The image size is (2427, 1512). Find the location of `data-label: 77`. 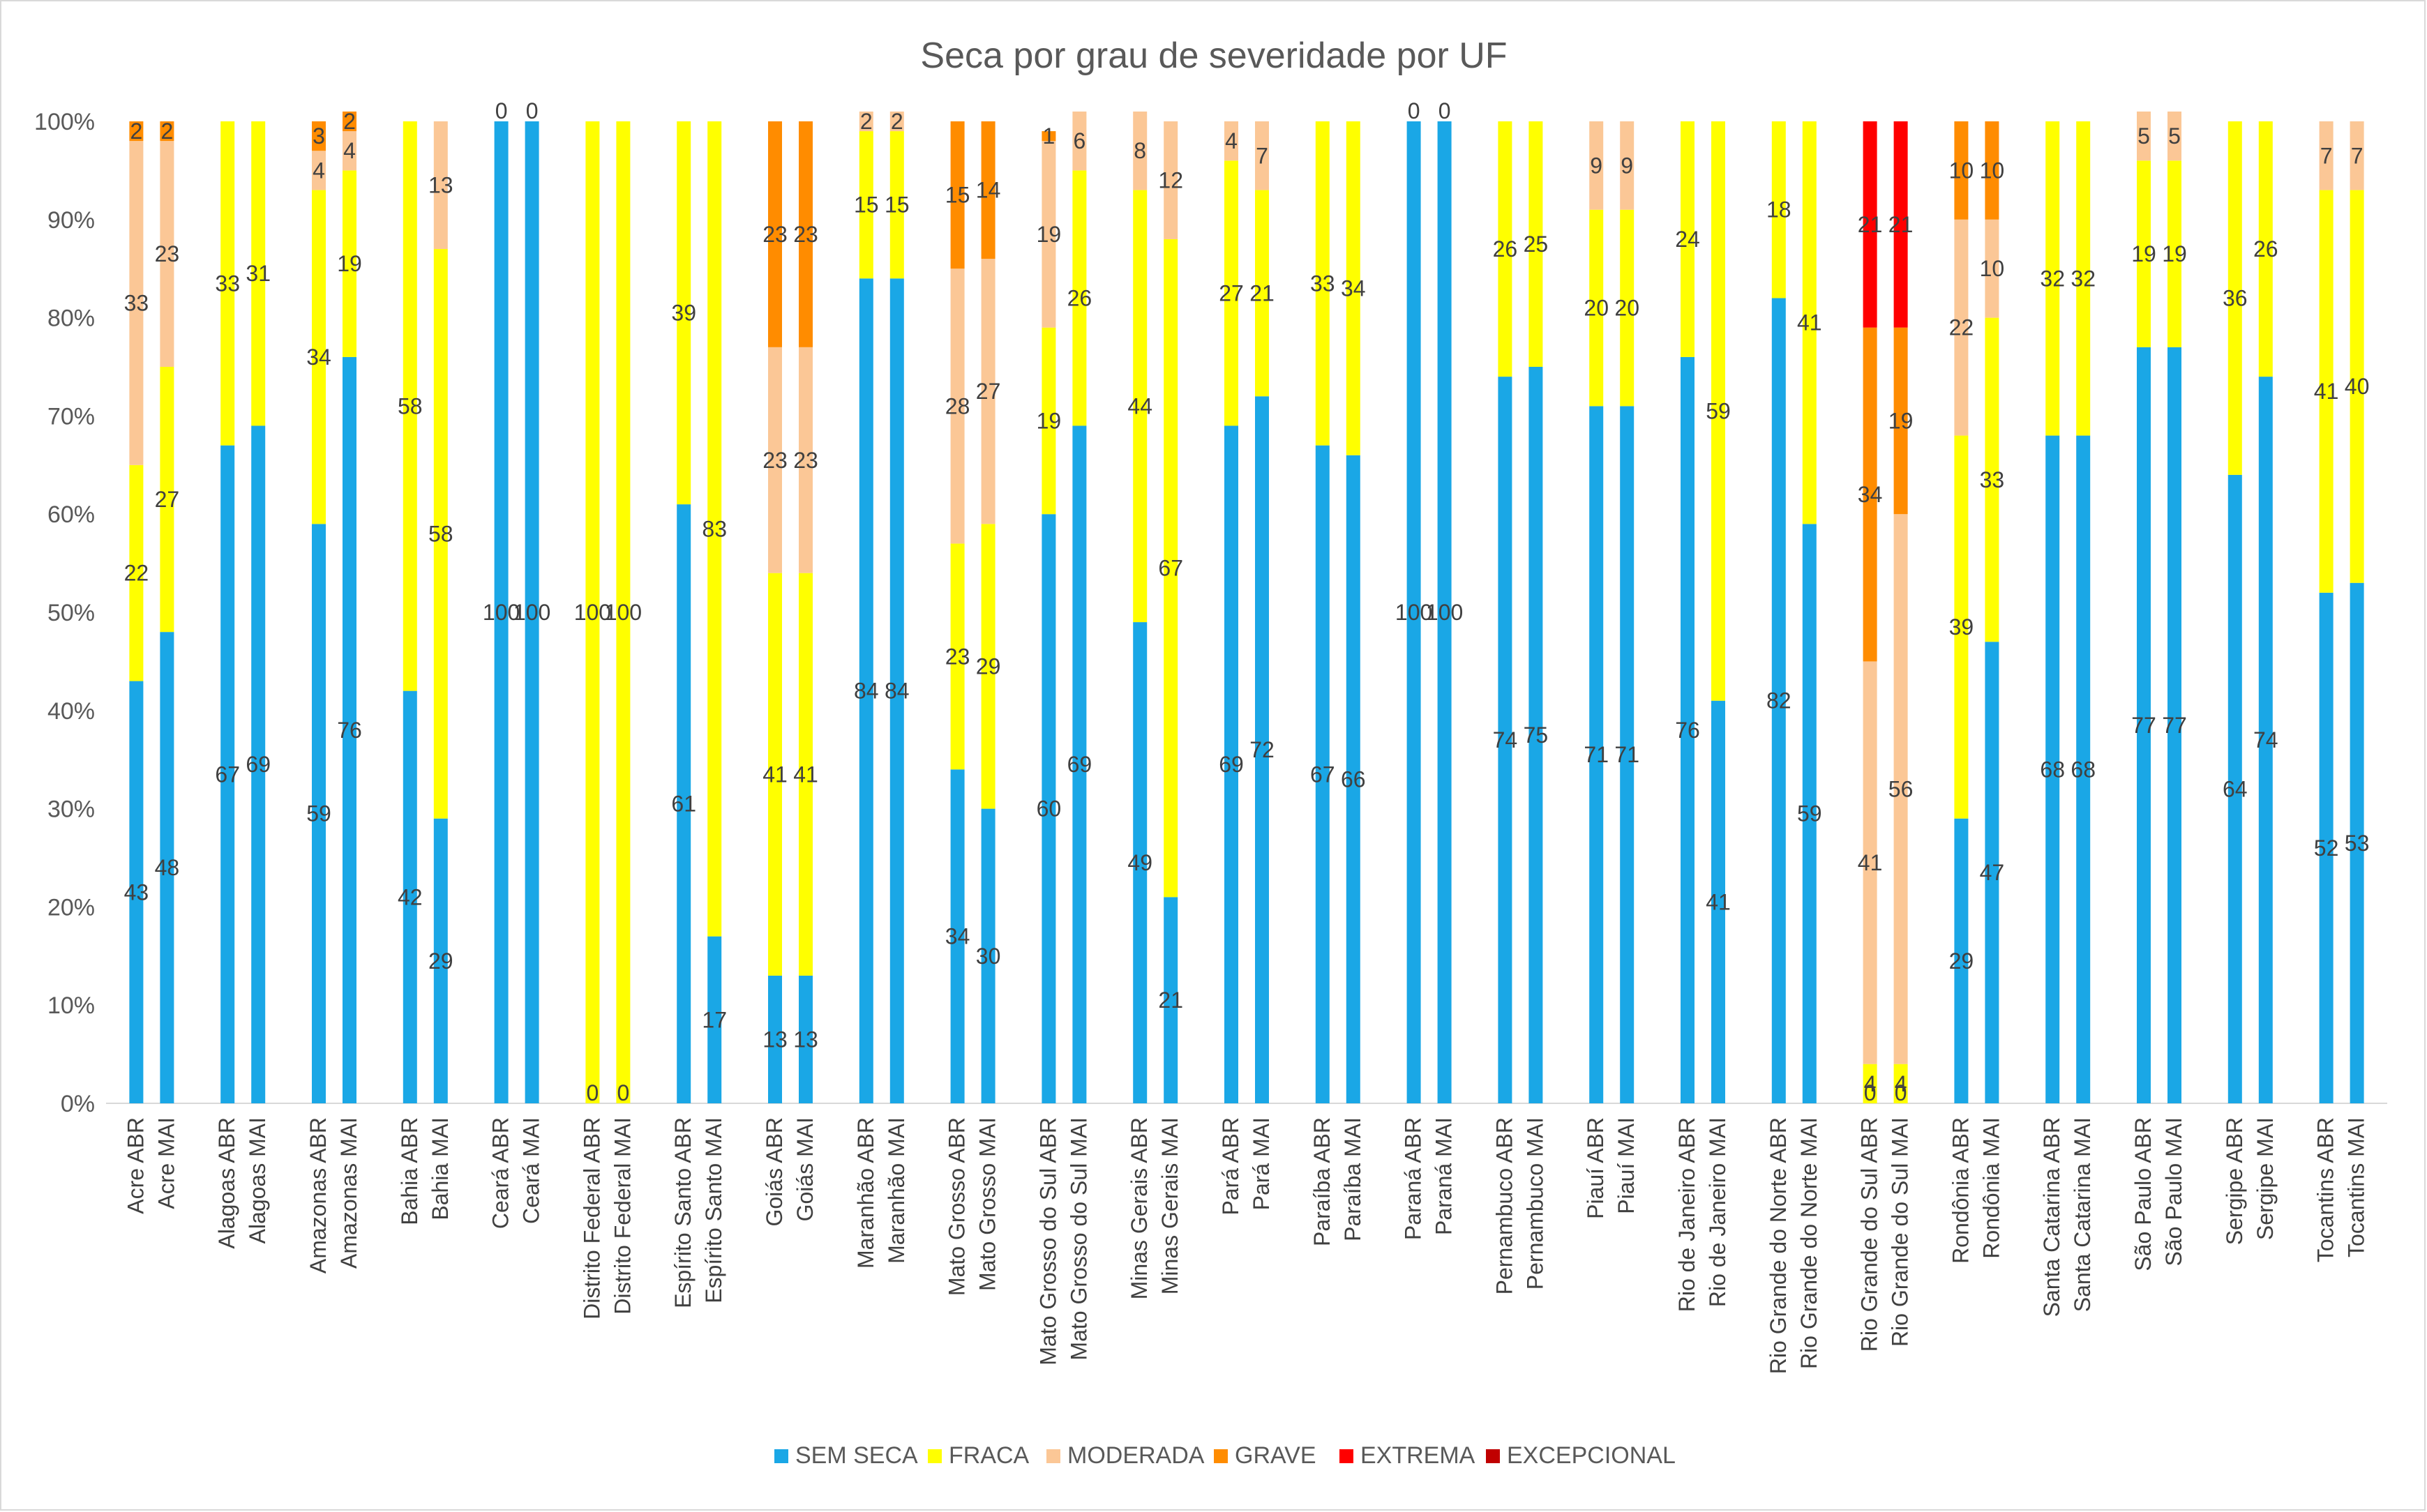

data-label: 77 is located at coordinates (2143, 725).